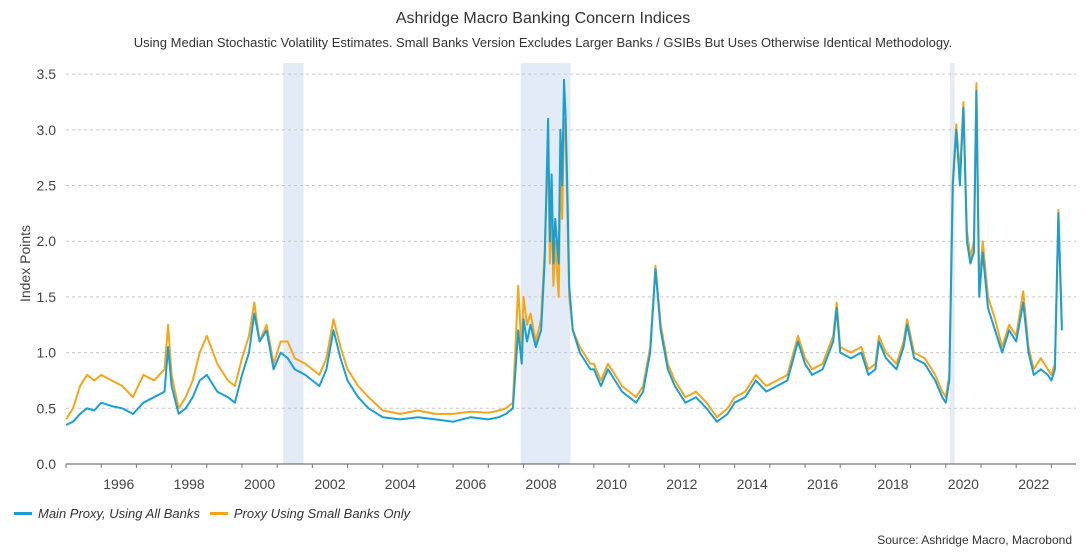 This screenshot has width=1086, height=555. Describe the element at coordinates (47, 353) in the screenshot. I see `y-tick-label: 1.0` at that location.